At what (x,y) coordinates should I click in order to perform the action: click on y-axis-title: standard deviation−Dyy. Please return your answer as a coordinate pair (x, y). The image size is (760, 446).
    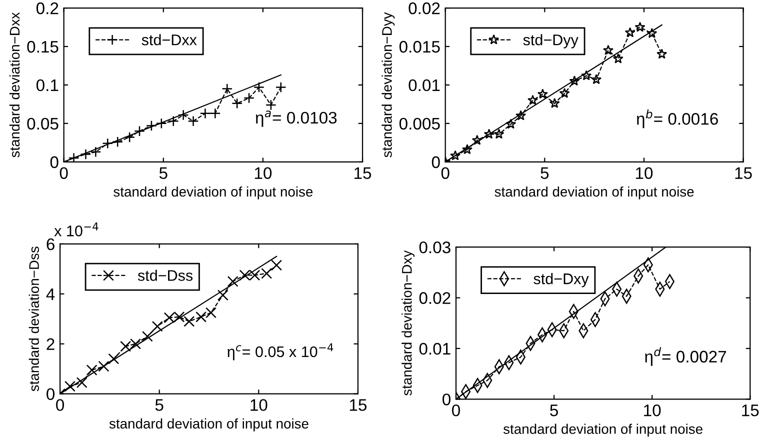
    Looking at the image, I should click on (388, 85).